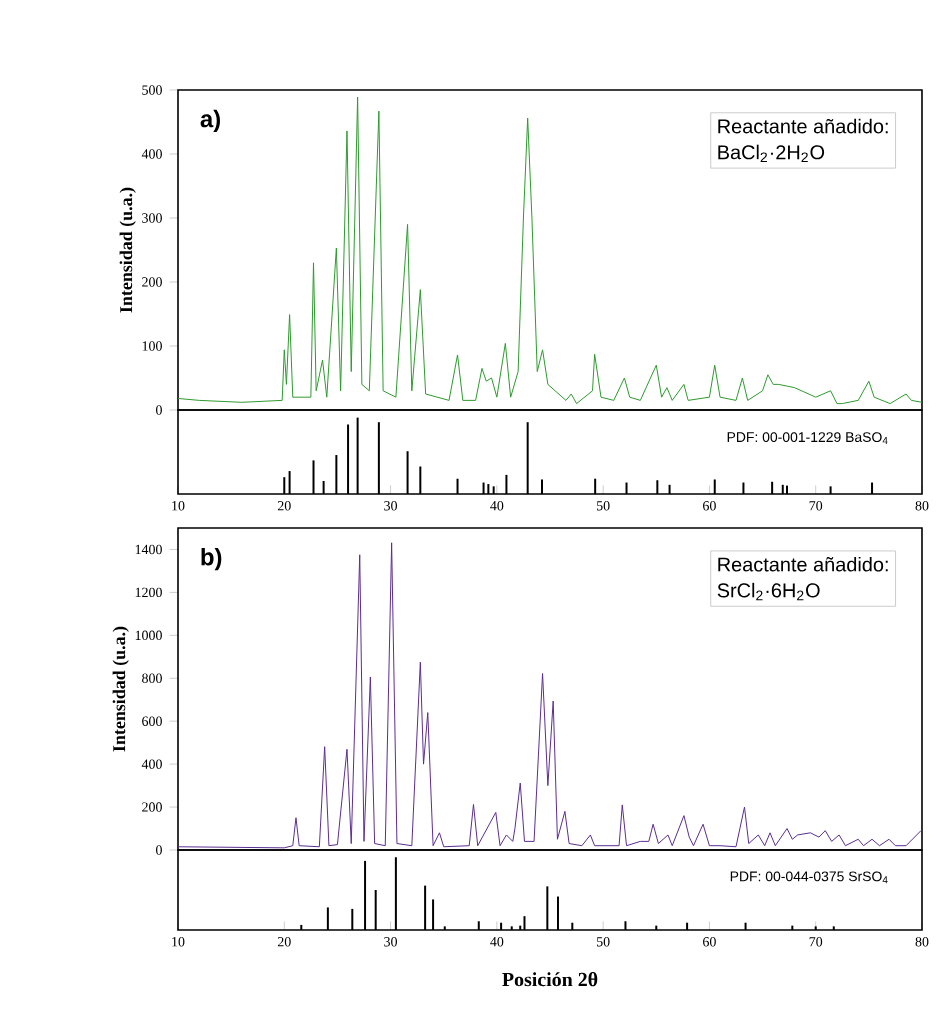 The width and height of the screenshot is (950, 1012). I want to click on annotation: a), so click(210, 121).